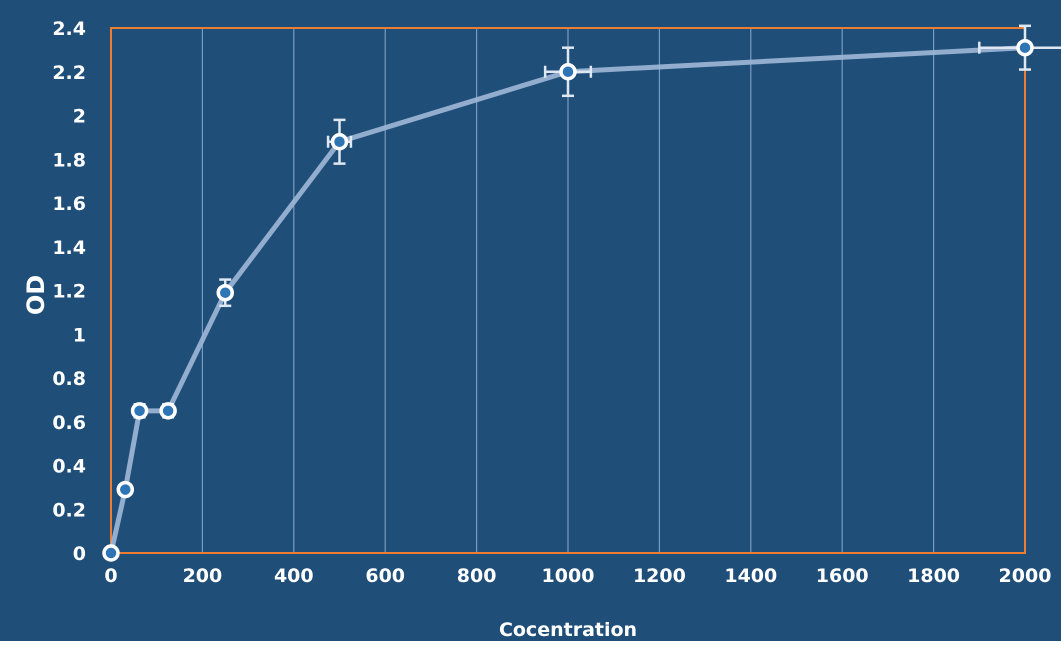 This screenshot has width=1061, height=645. Describe the element at coordinates (79, 554) in the screenshot. I see `y-tick-label: 0` at that location.